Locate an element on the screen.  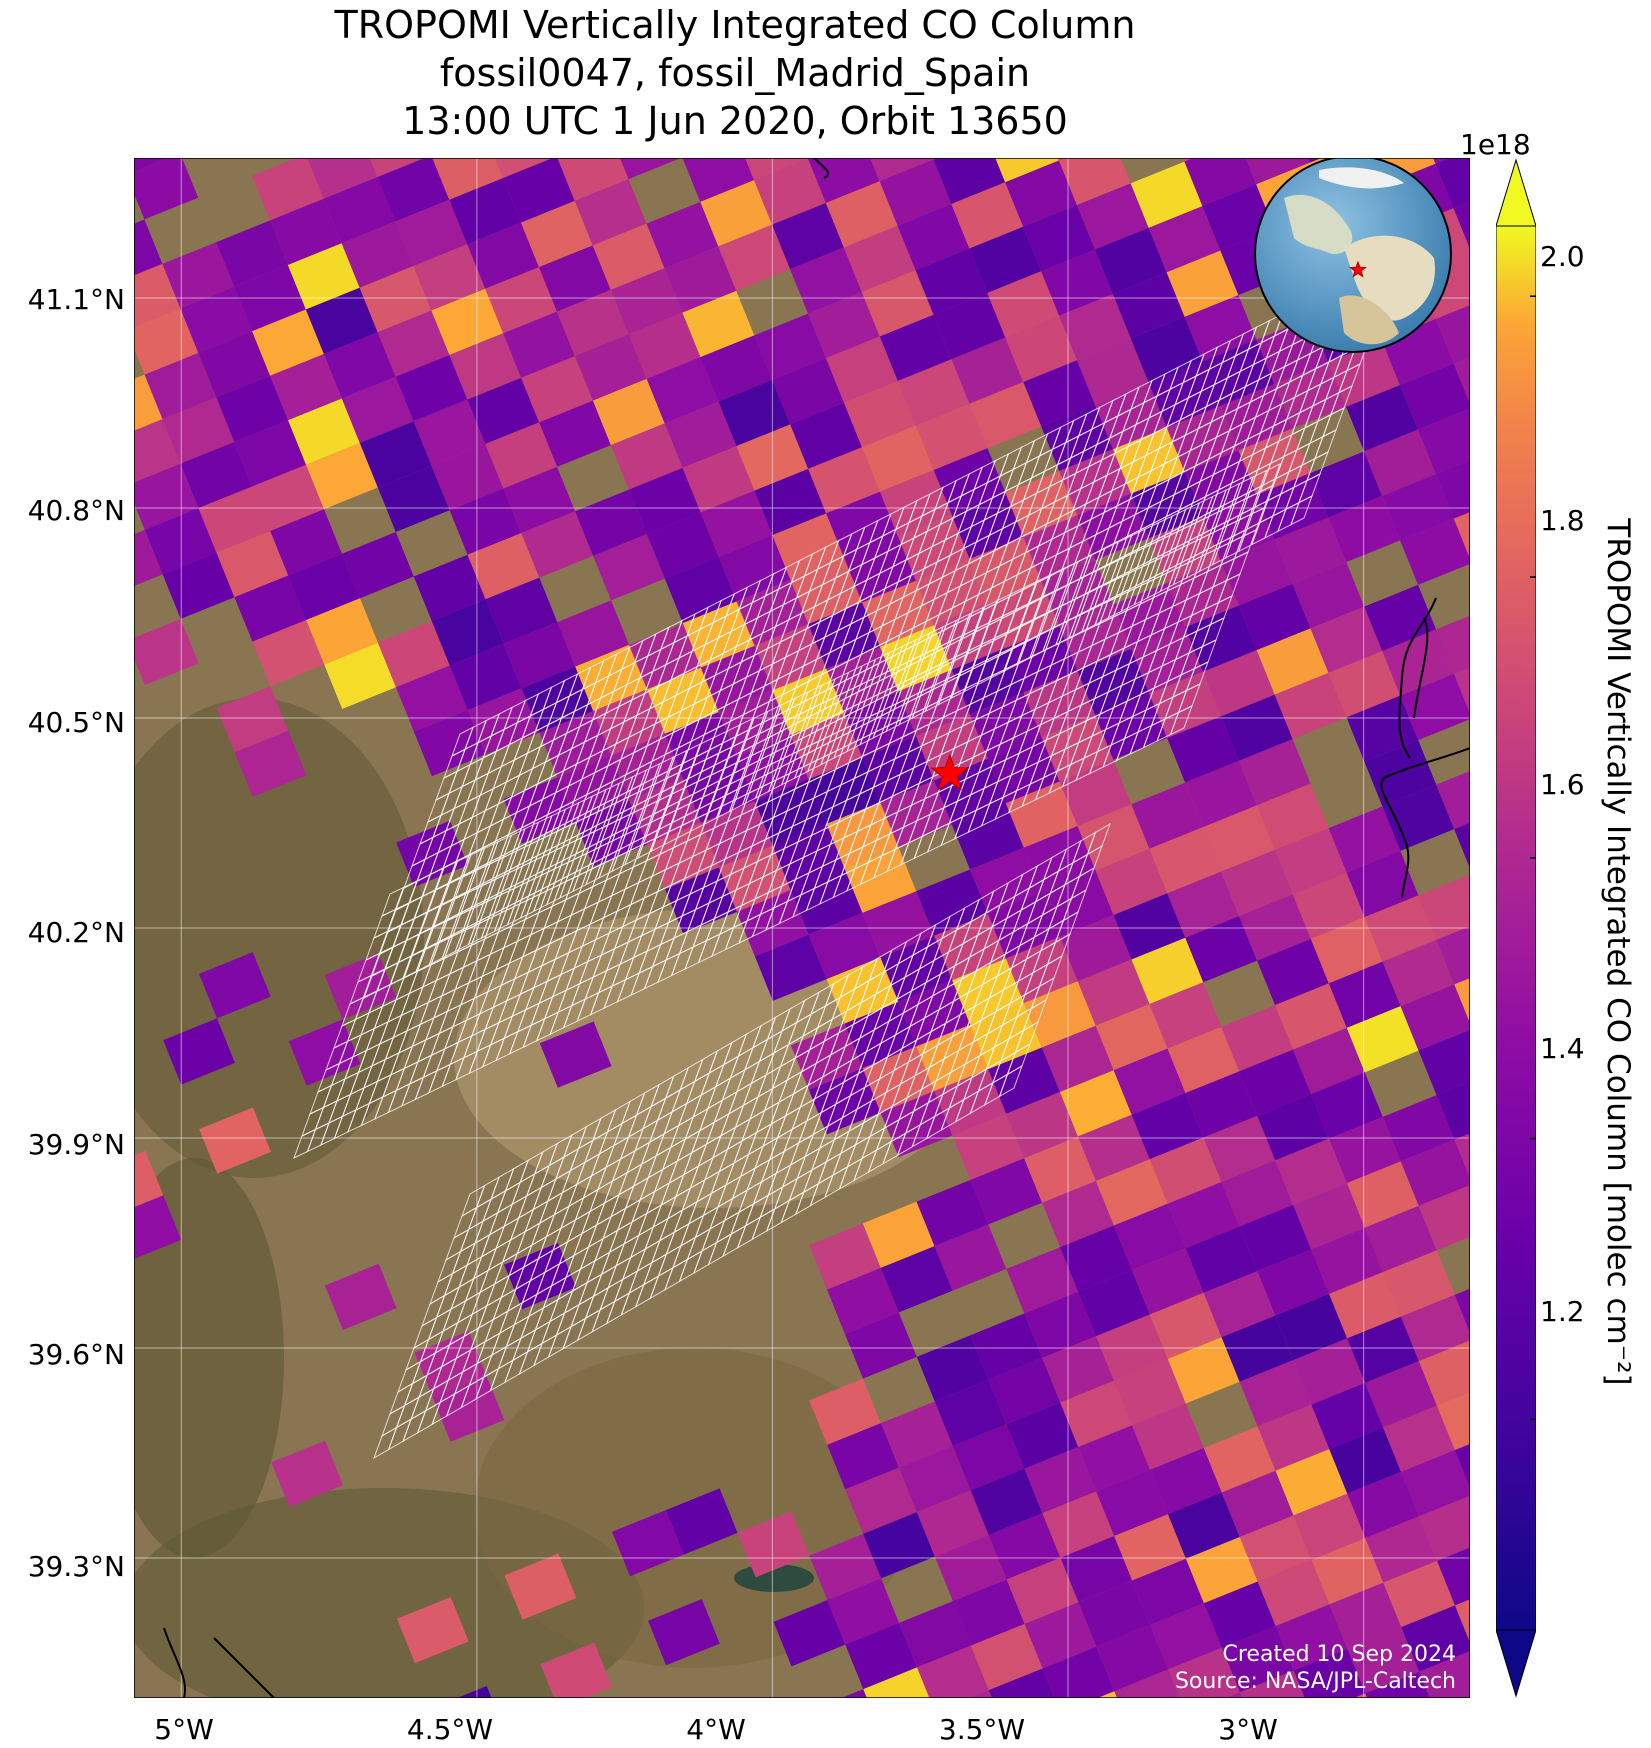
colorbar-tick-1-2: 1.2 is located at coordinates (1562, 1311).